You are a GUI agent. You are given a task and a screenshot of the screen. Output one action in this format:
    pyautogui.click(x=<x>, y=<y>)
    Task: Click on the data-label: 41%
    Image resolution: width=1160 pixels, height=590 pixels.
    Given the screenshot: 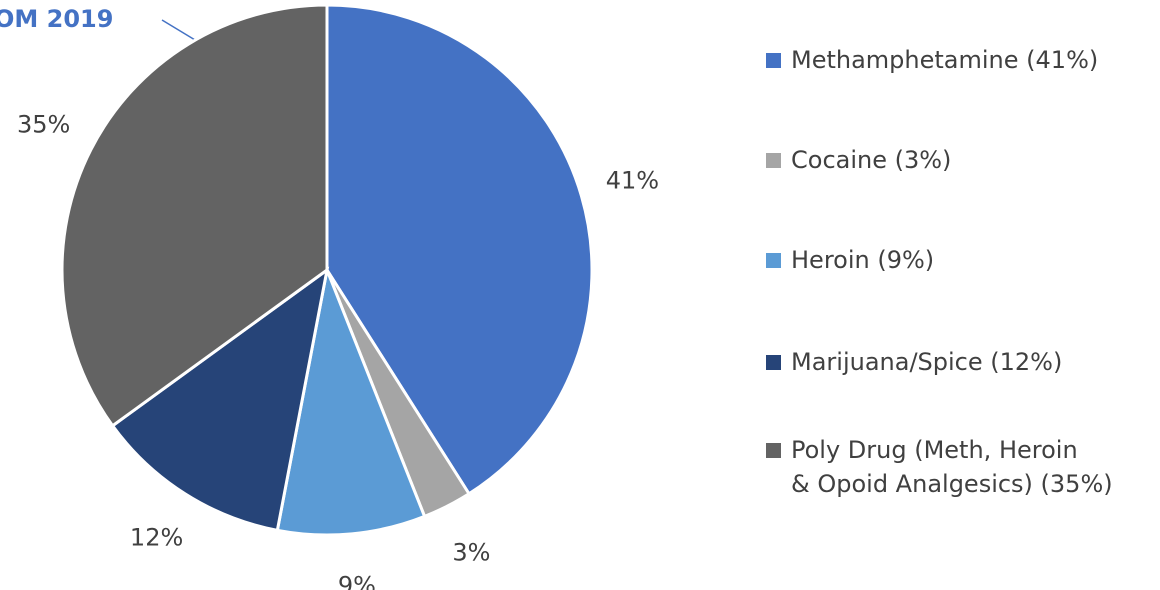 What is the action you would take?
    pyautogui.click(x=632, y=180)
    